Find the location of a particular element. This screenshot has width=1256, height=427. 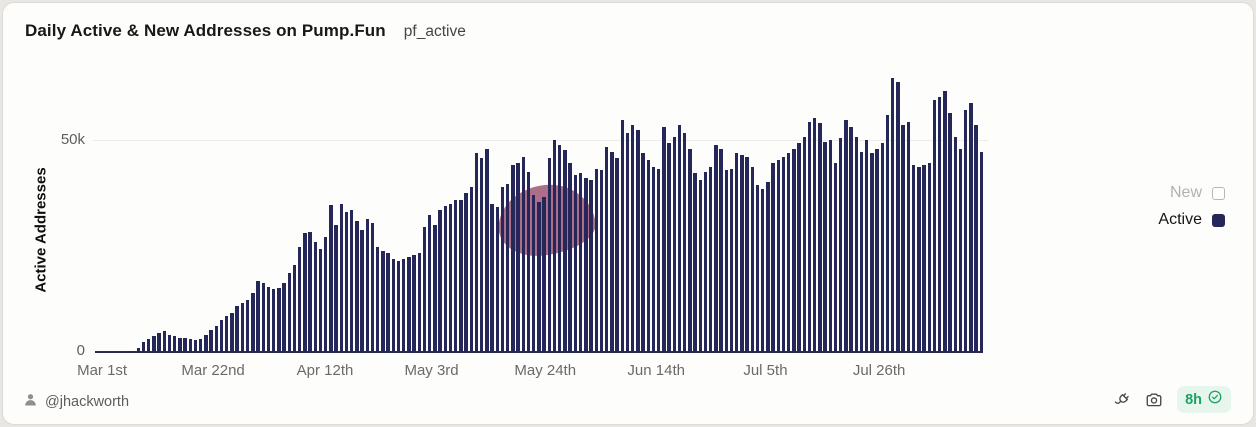

embed-button is located at coordinates (1122, 400).